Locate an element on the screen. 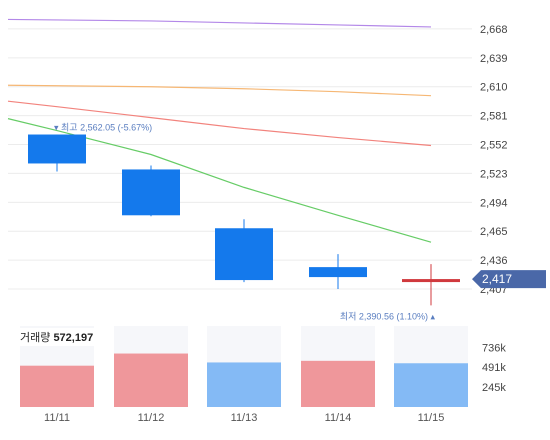 The width and height of the screenshot is (550, 440). volume-value: 572,197 is located at coordinates (73, 338).